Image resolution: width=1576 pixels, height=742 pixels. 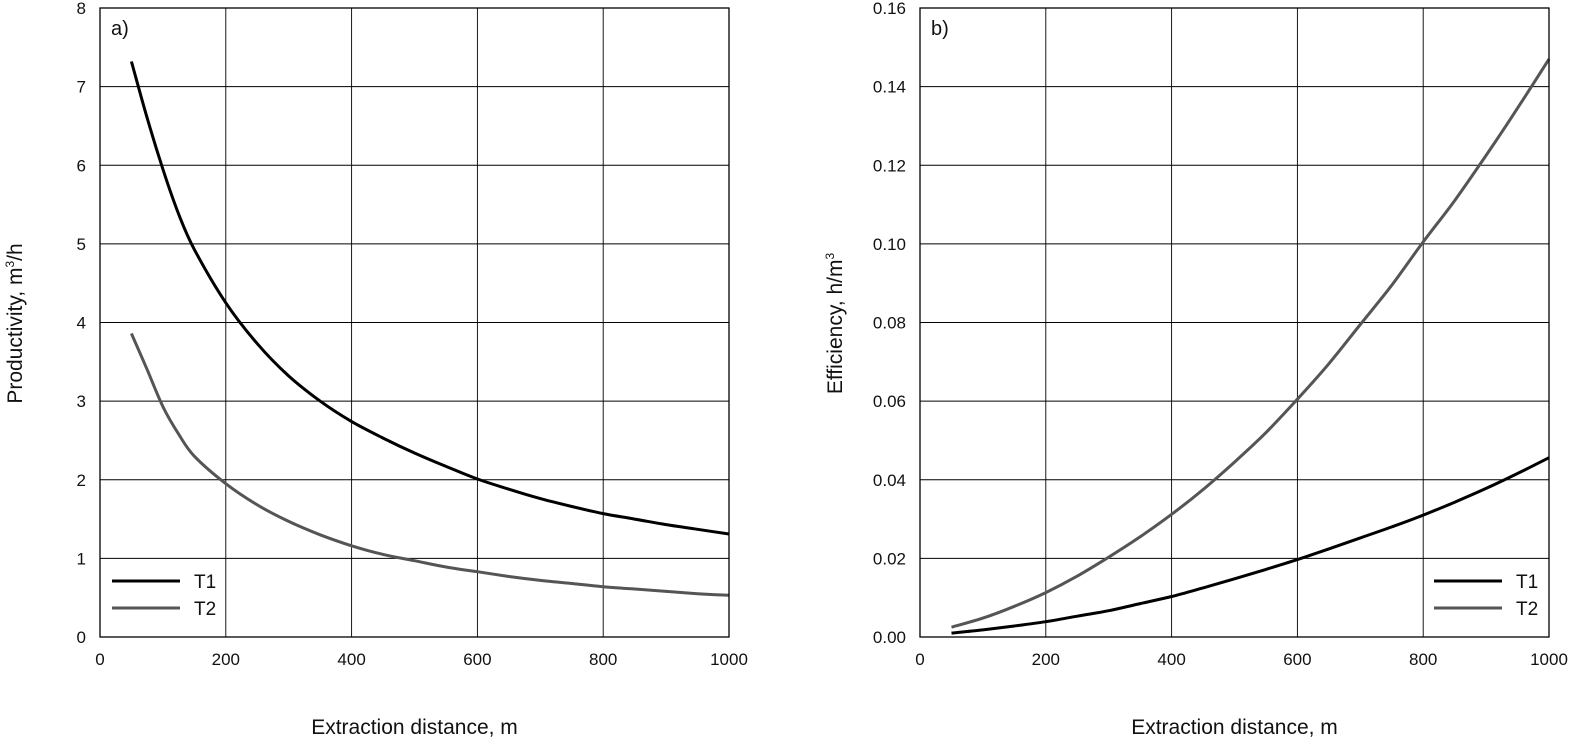 What do you see at coordinates (120, 29) in the screenshot?
I see `panel-label: a)` at bounding box center [120, 29].